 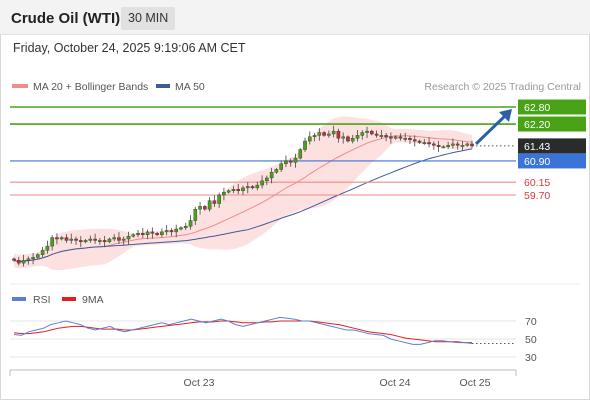 What do you see at coordinates (537, 147) in the screenshot?
I see `level-label: 61.43` at bounding box center [537, 147].